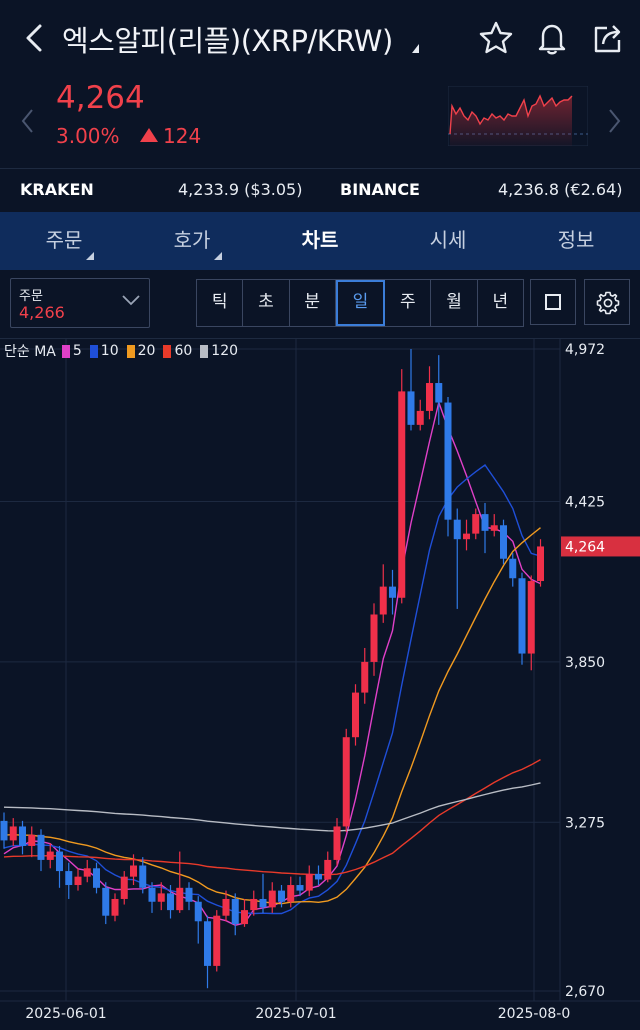 The height and width of the screenshot is (1030, 640). Describe the element at coordinates (608, 38) in the screenshot. I see `share-icon` at that location.